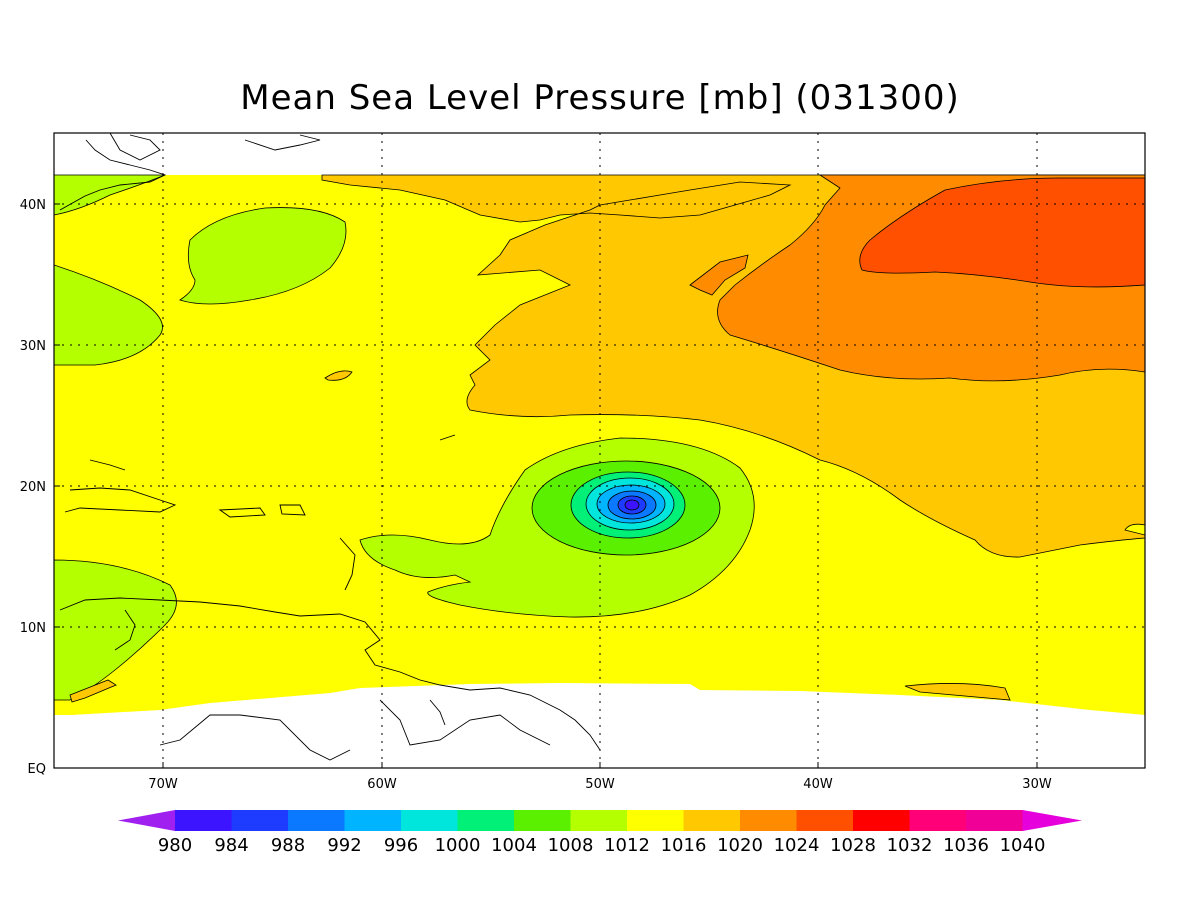 Image resolution: width=1200 pixels, height=900 pixels. What do you see at coordinates (1023, 845) in the screenshot?
I see `colorbar-label: 1040` at bounding box center [1023, 845].